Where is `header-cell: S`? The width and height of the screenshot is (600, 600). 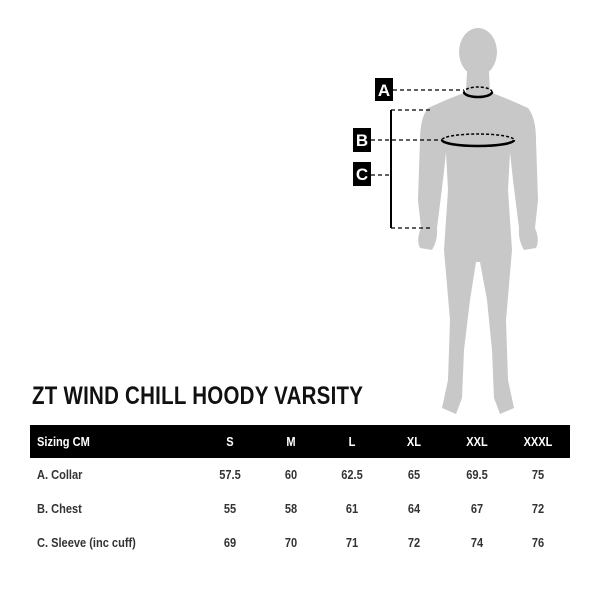
header-cell: S is located at coordinates (230, 441).